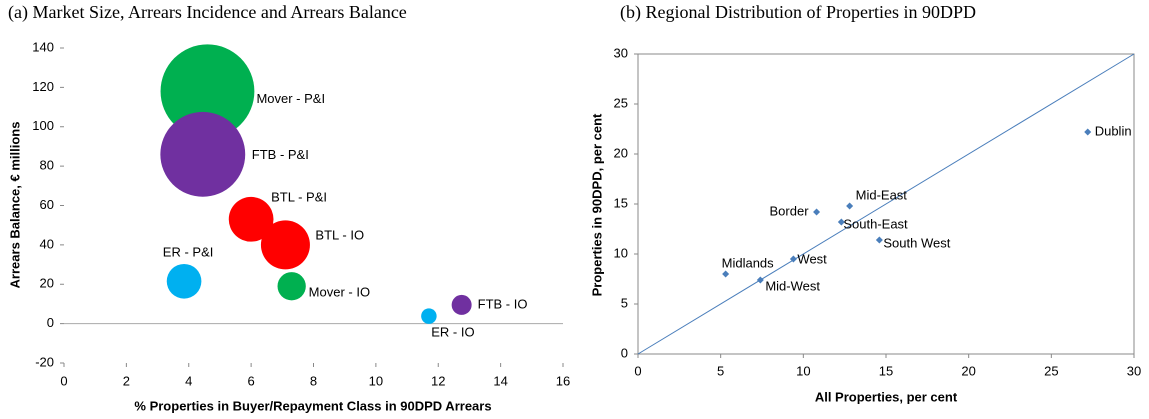  What do you see at coordinates (452, 332) in the screenshot?
I see `bubble-label: ER - IO` at bounding box center [452, 332].